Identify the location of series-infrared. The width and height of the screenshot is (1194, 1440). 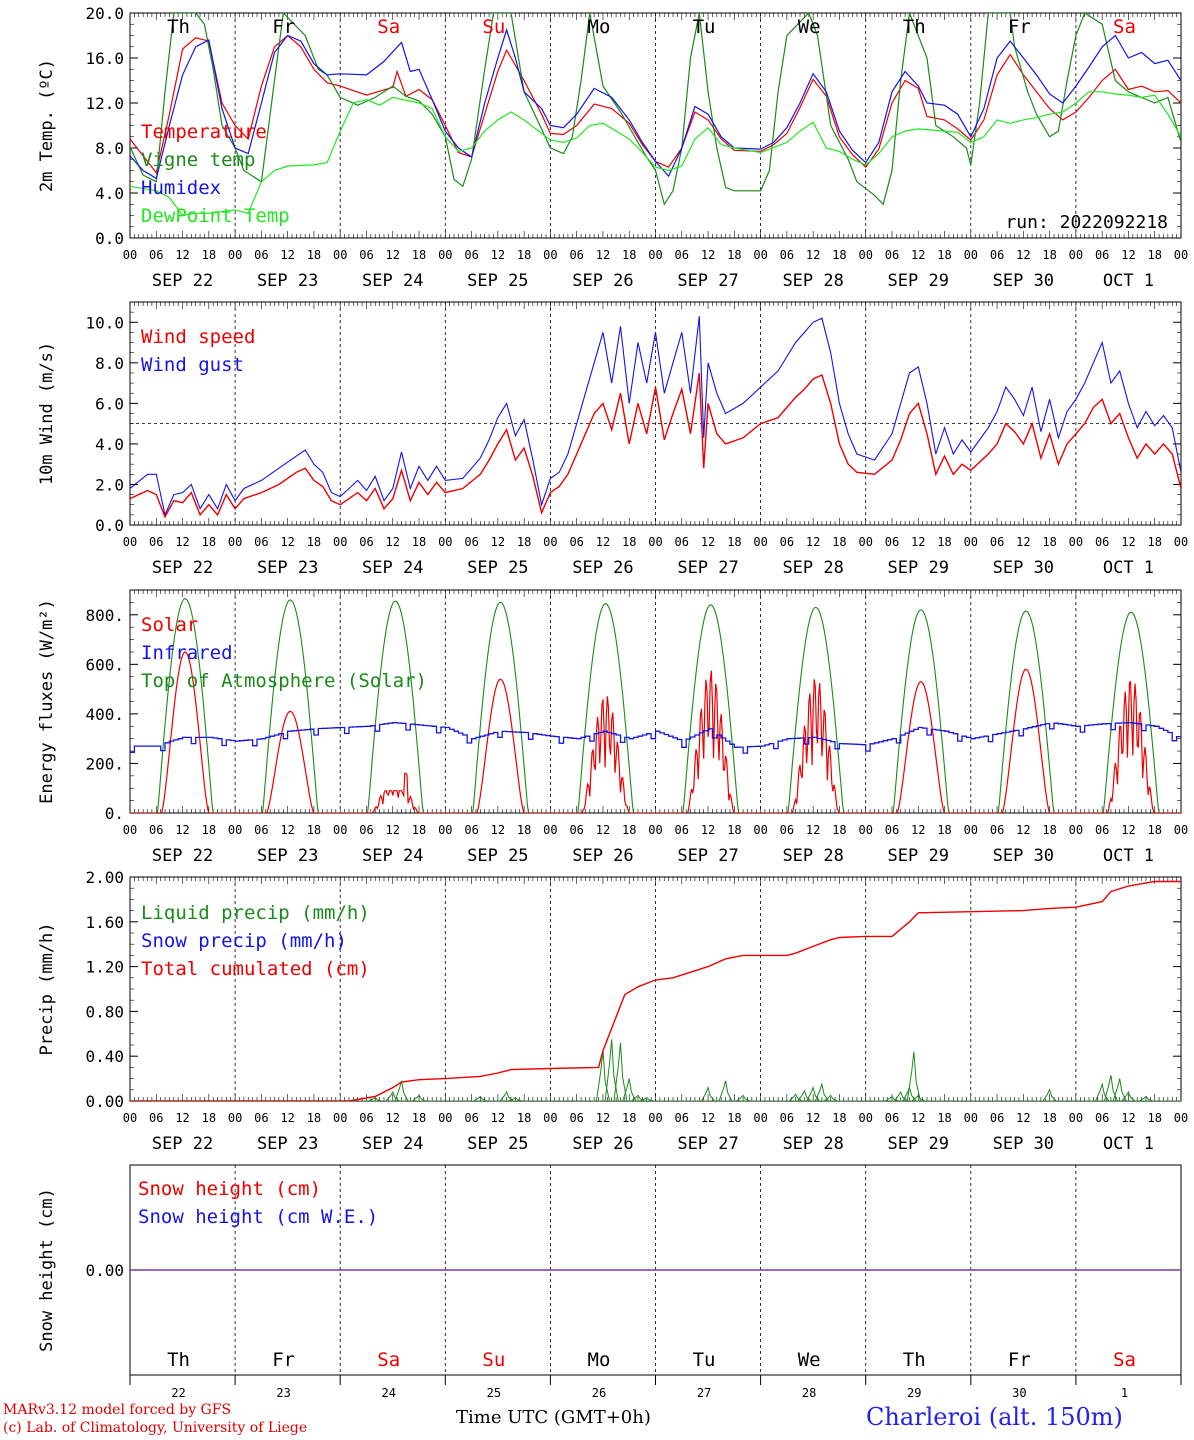
(655, 737).